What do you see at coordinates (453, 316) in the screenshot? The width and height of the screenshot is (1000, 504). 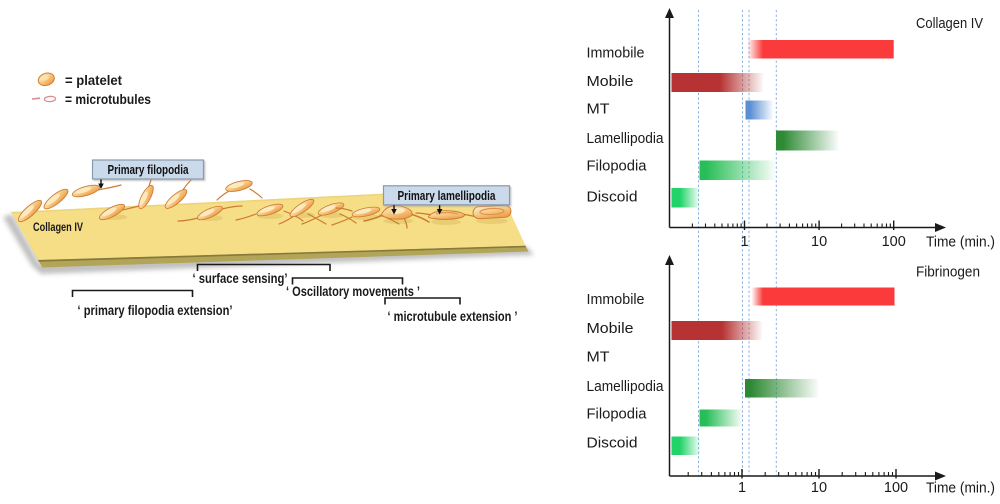 I see `svg-text: ‘ microtubule extension ’` at bounding box center [453, 316].